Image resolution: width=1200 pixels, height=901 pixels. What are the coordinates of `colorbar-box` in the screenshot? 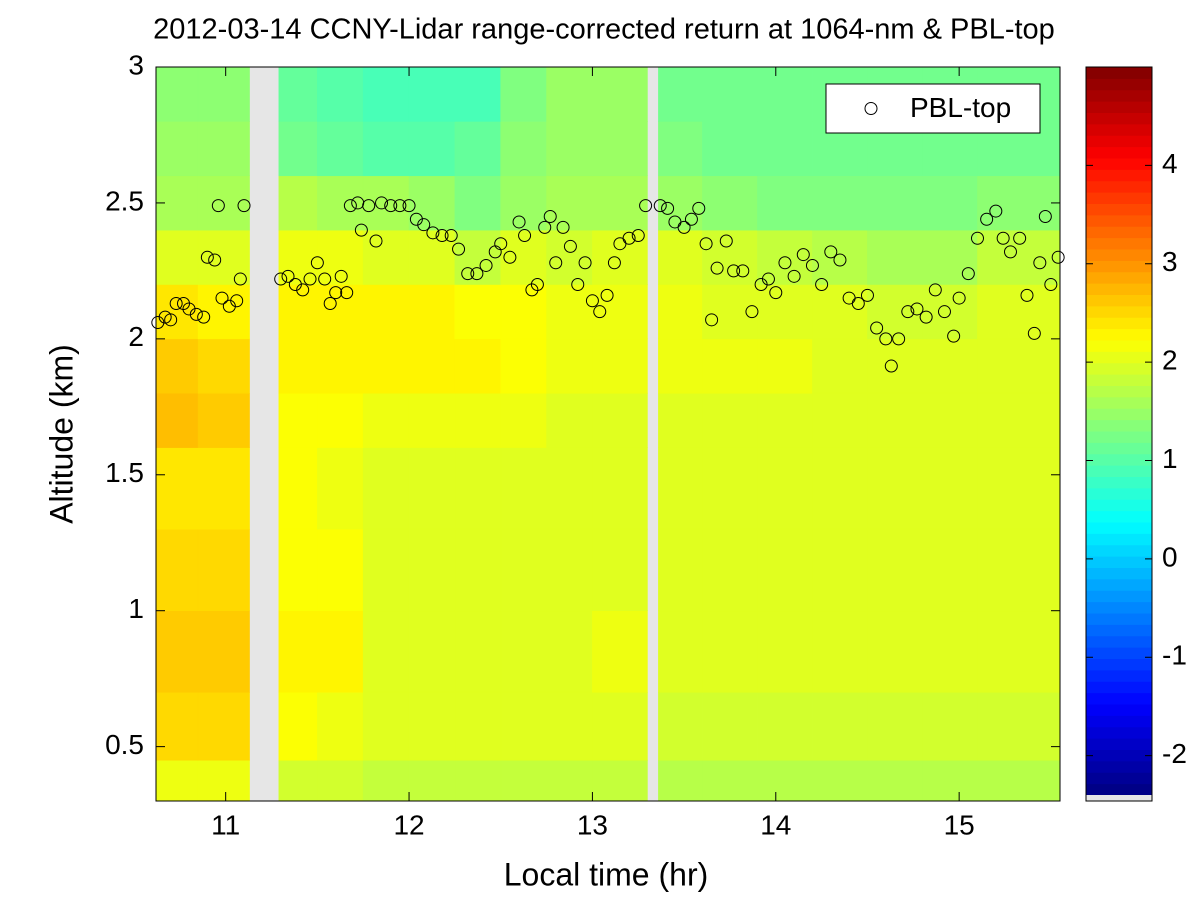 It's located at (1119, 434).